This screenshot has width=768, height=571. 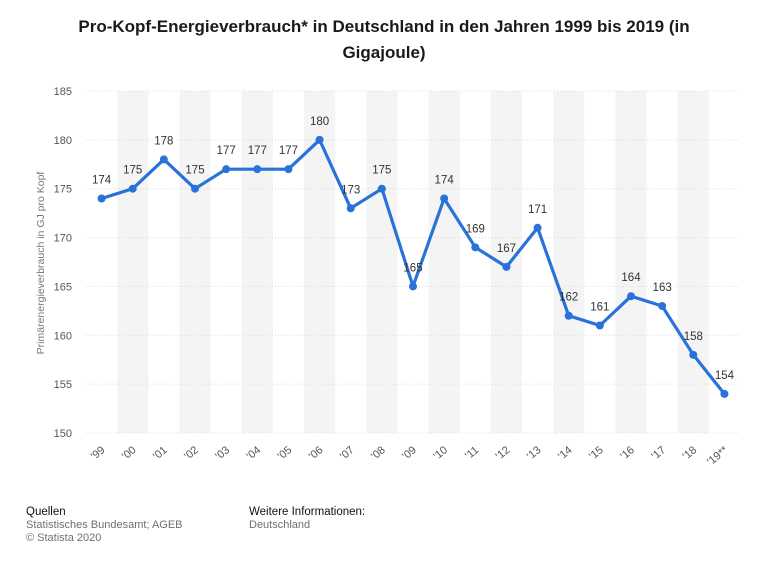 I want to click on data-label: 173, so click(x=350, y=190).